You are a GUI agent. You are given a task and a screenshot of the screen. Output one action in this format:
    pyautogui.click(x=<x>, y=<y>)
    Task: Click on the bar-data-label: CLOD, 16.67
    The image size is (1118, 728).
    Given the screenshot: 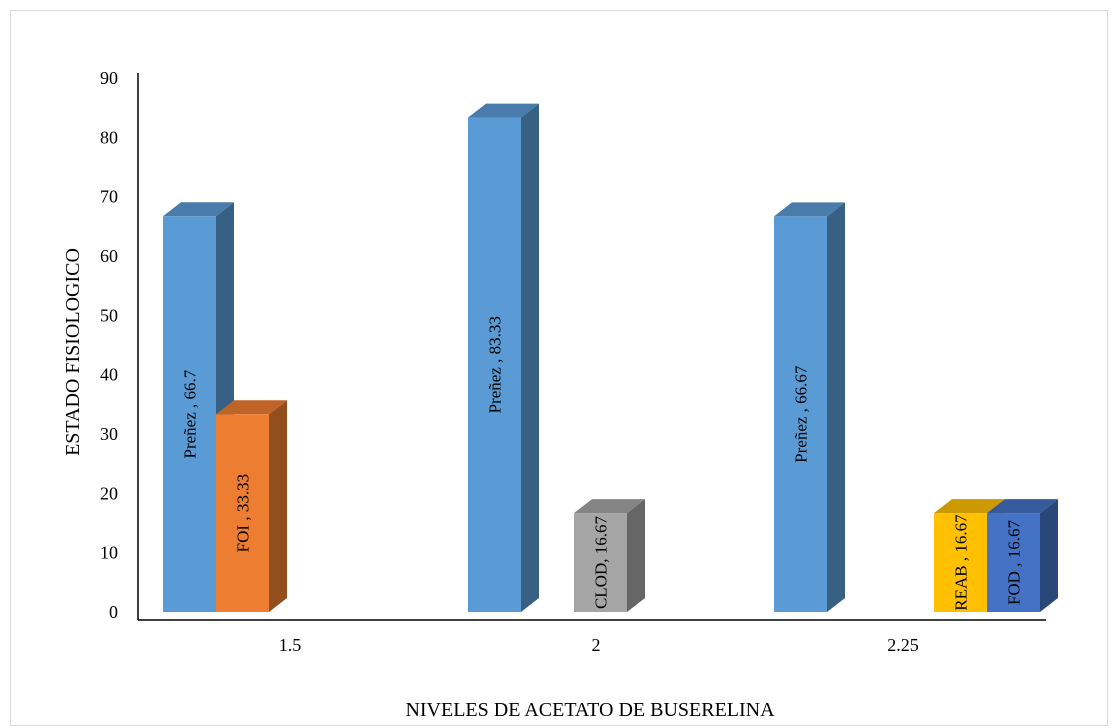 What is the action you would take?
    pyautogui.click(x=601, y=563)
    